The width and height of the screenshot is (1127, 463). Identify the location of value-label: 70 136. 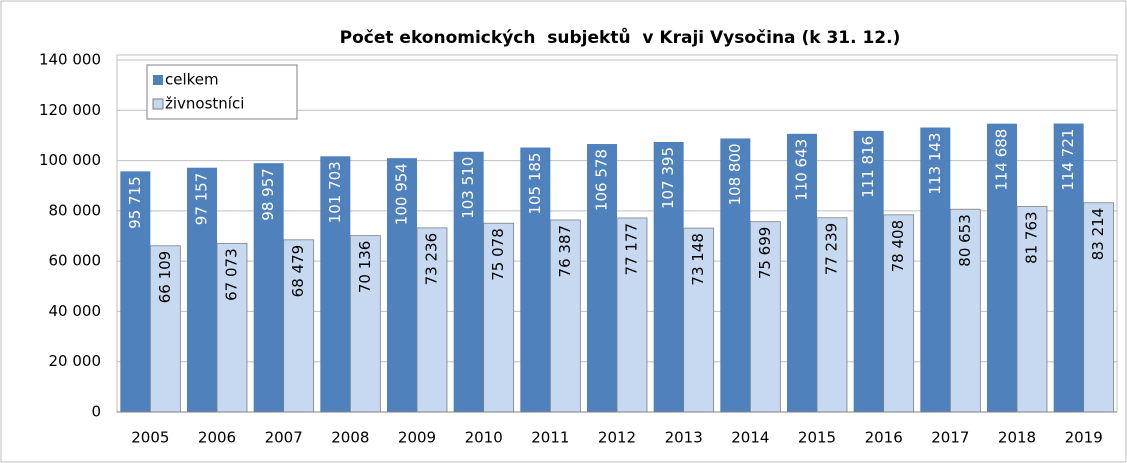
(365, 267).